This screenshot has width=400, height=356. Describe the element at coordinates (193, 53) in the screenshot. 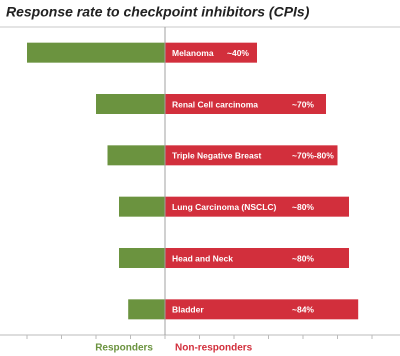

I see `category-label: Melanoma` at that location.